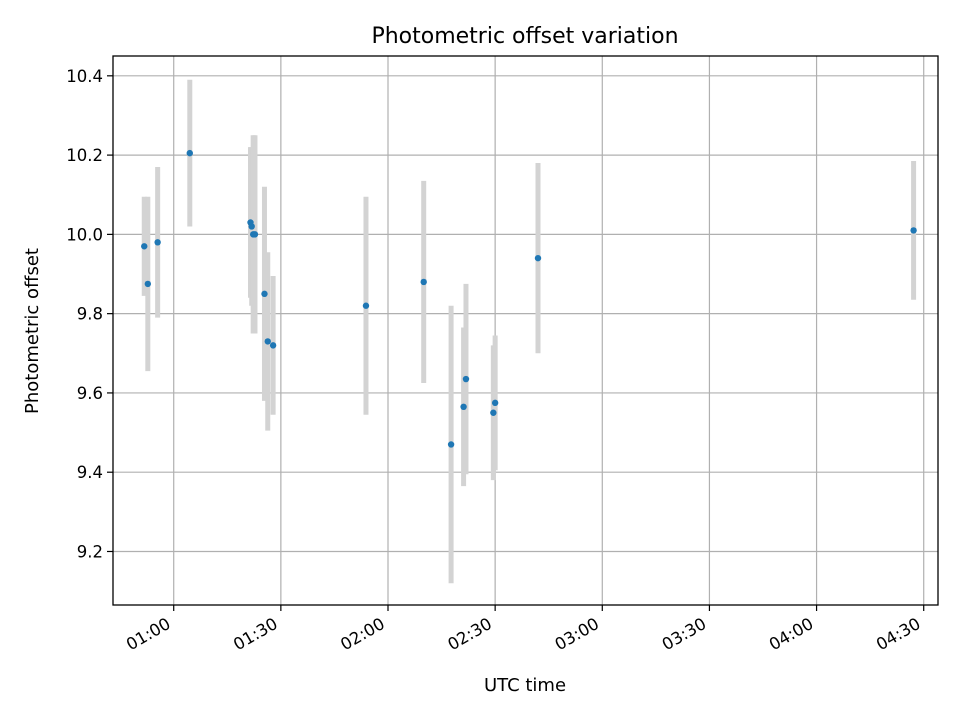 This screenshot has width=960, height=720. Describe the element at coordinates (84, 234) in the screenshot. I see `y-tick-label: 10.0` at that location.